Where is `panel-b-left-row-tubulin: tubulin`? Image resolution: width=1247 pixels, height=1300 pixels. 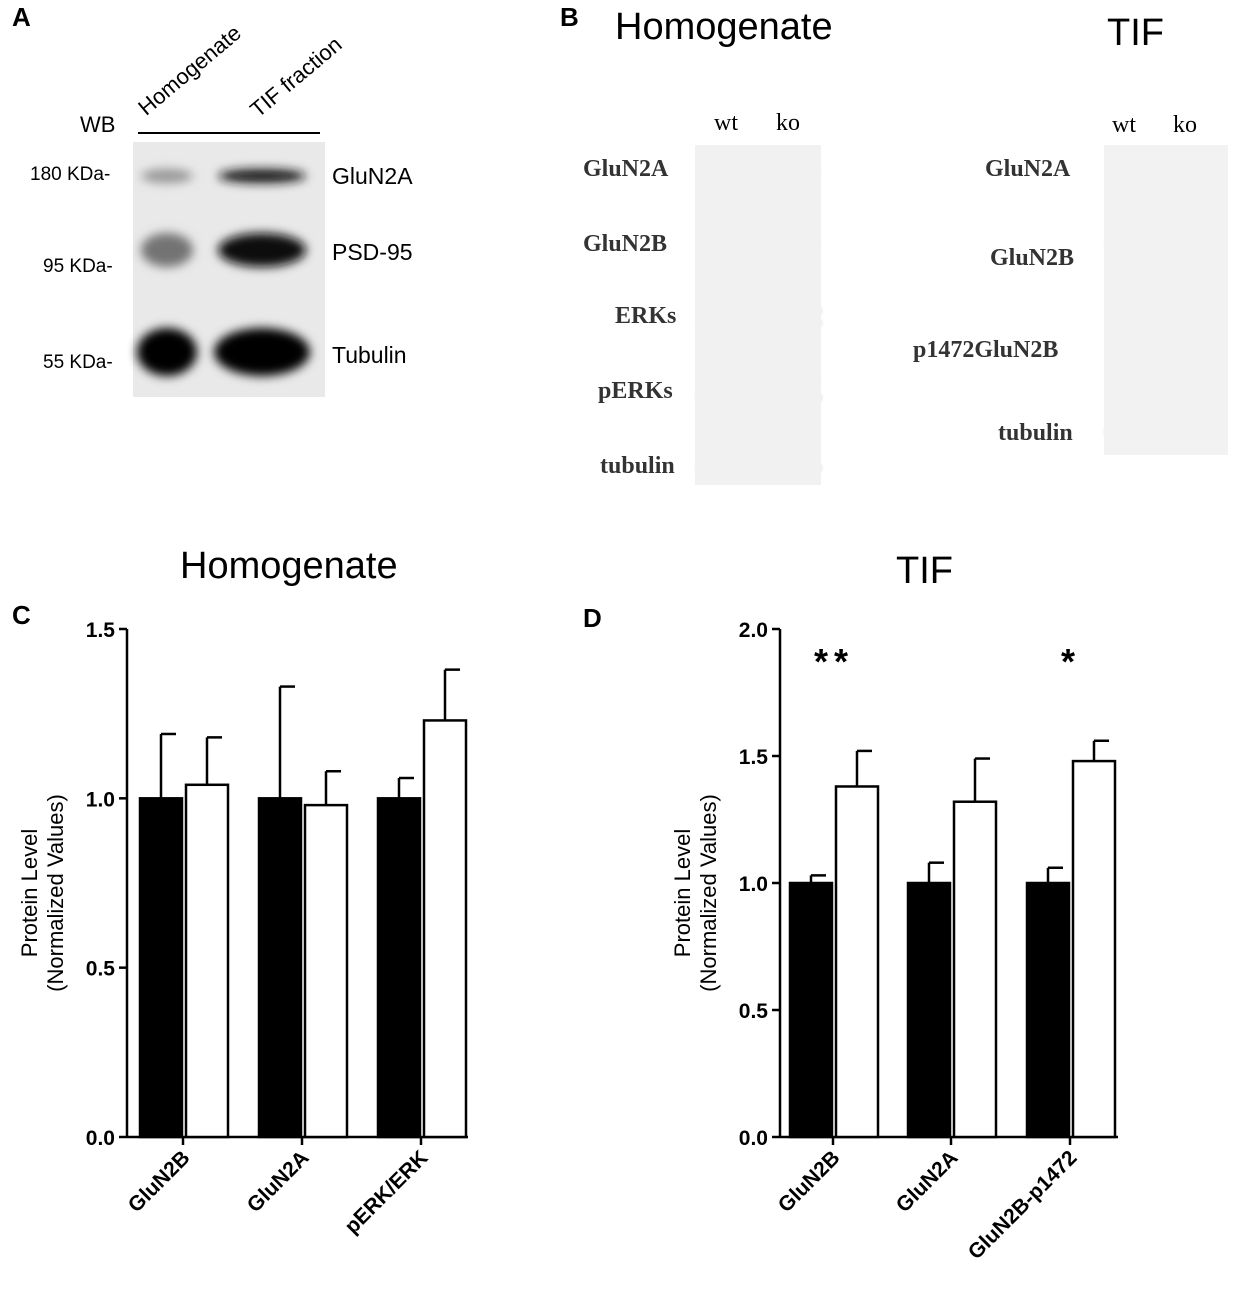 panel-b-left-row-tubulin: tubulin is located at coordinates (637, 466).